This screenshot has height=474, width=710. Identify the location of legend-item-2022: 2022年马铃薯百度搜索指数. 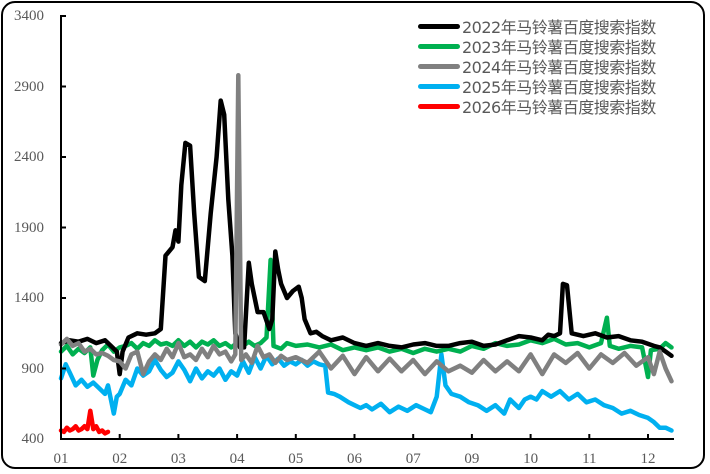
(537, 26).